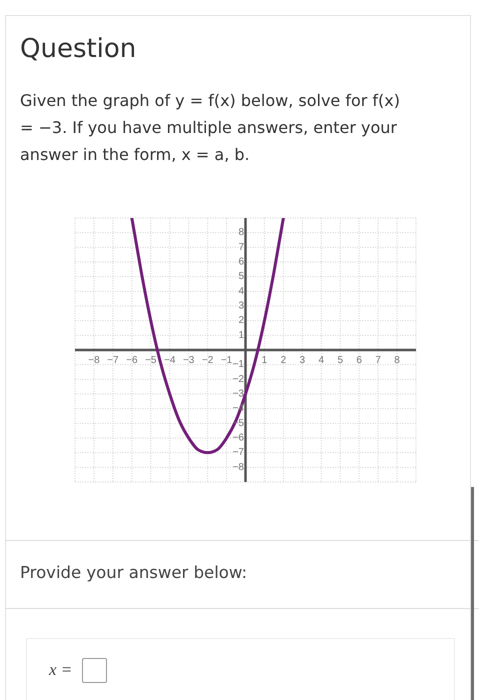  I want to click on y-tick-label: −7, so click(238, 452).